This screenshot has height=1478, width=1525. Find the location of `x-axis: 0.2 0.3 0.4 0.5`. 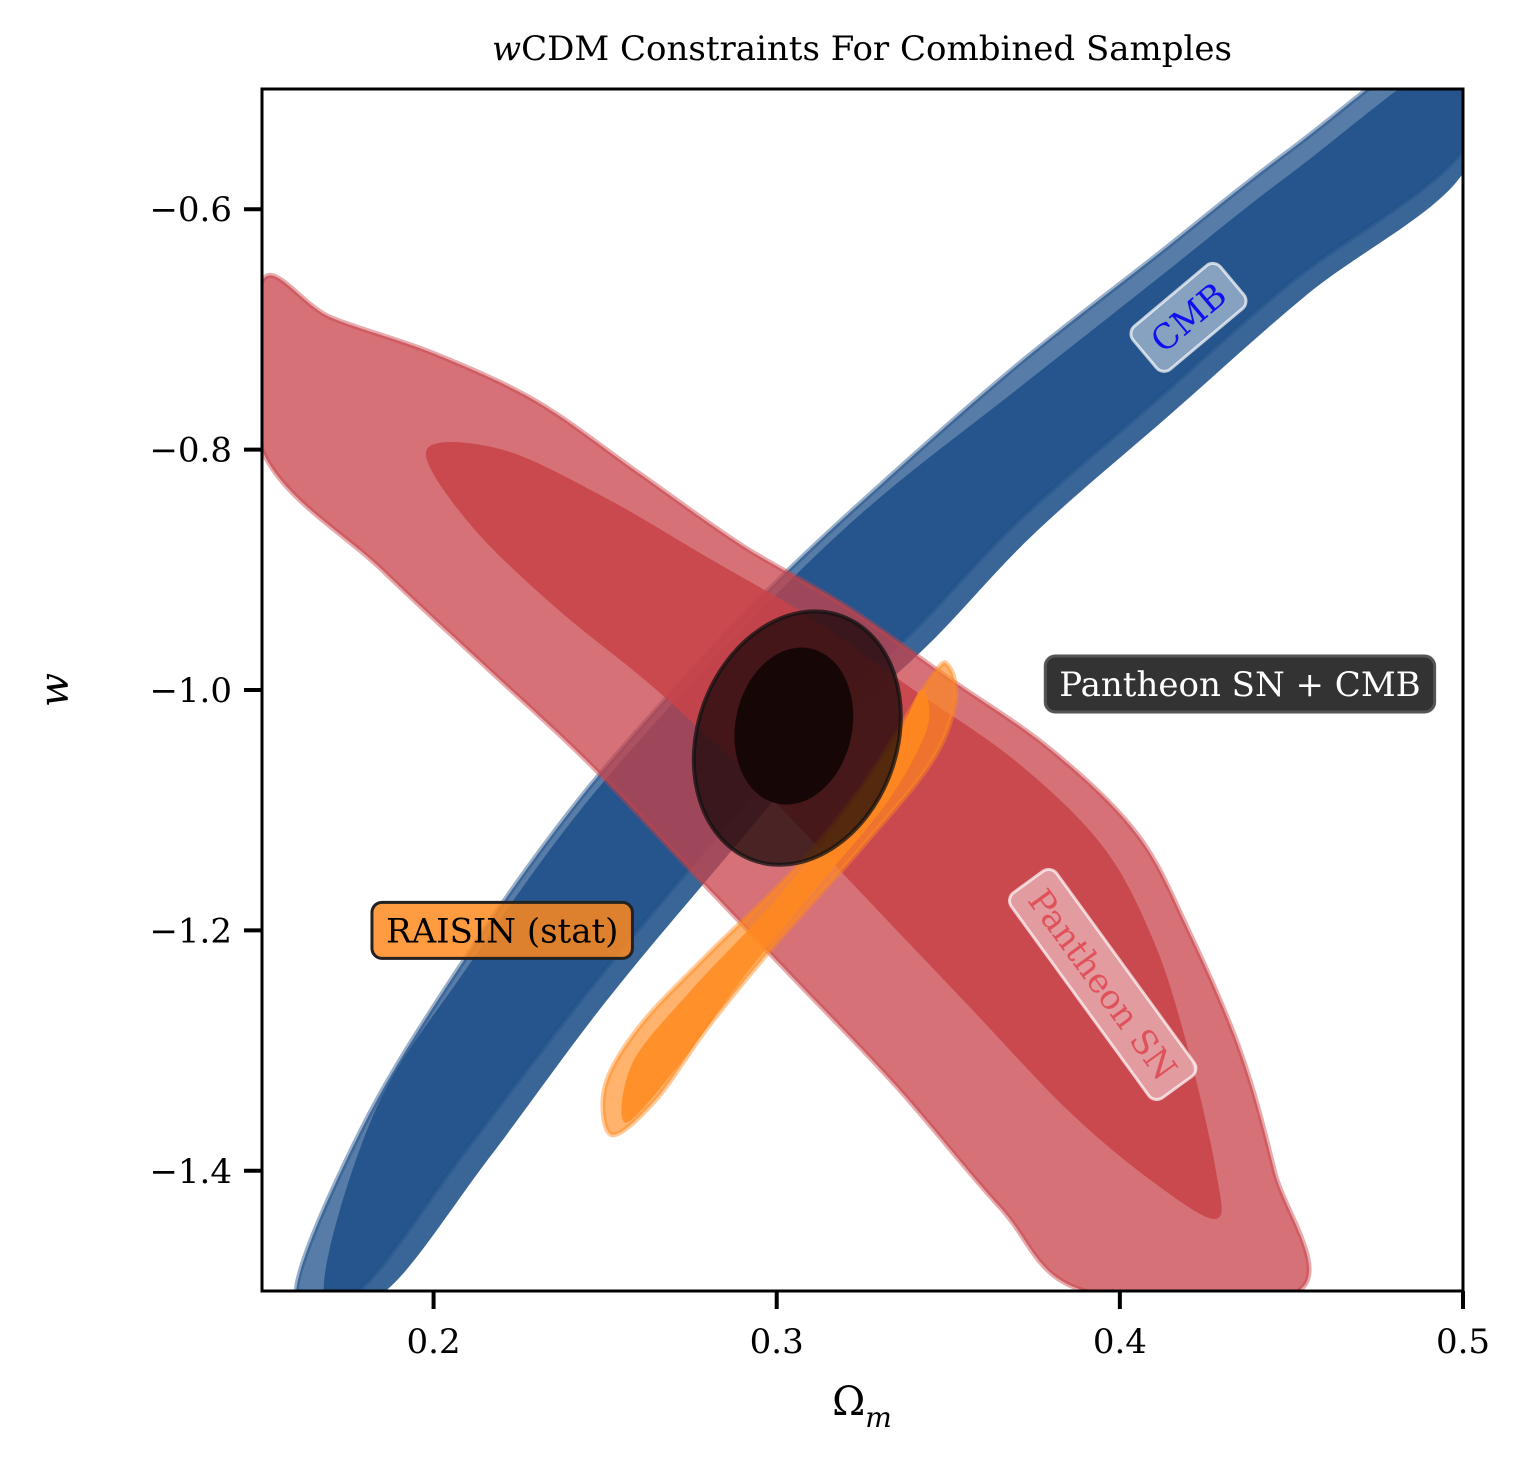

x-axis: 0.2 0.3 0.4 0.5 is located at coordinates (948, 1326).